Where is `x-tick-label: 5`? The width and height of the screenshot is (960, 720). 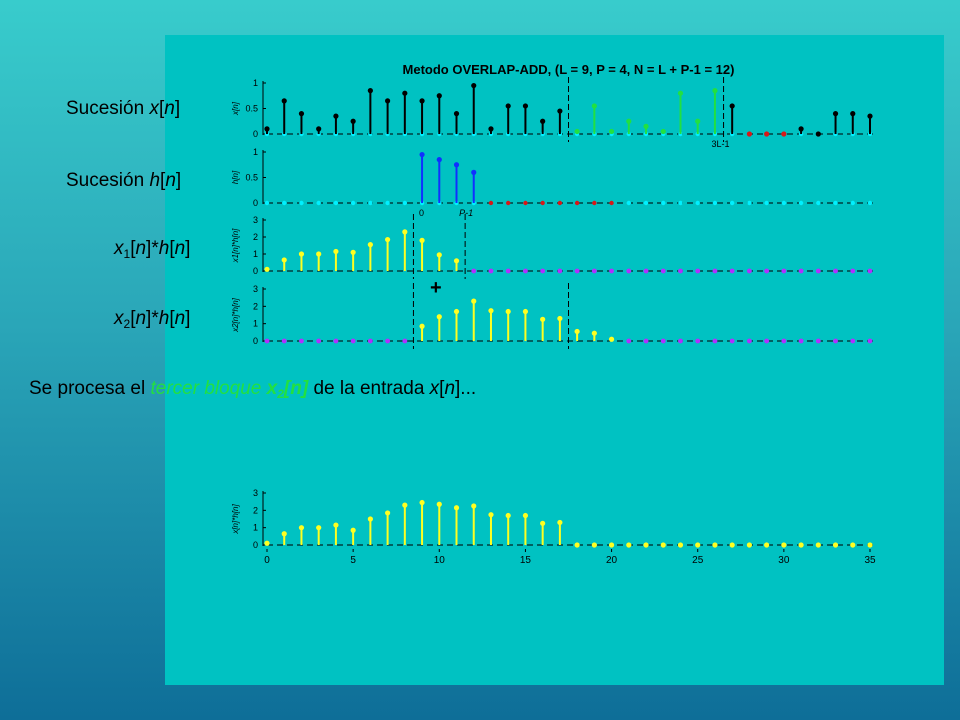 x-tick-label: 5 is located at coordinates (353, 560).